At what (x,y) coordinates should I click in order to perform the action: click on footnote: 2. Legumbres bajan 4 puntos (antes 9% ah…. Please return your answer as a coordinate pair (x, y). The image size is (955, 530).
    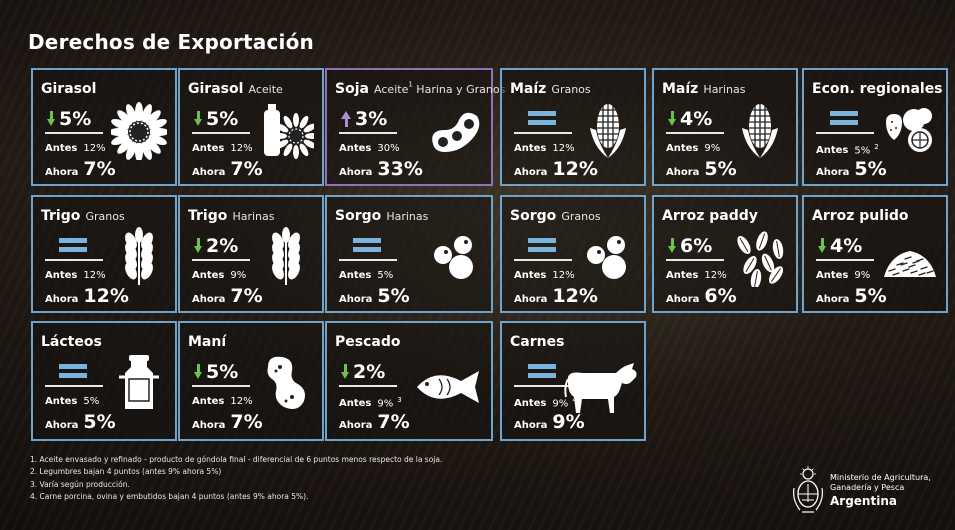
    Looking at the image, I should click on (126, 472).